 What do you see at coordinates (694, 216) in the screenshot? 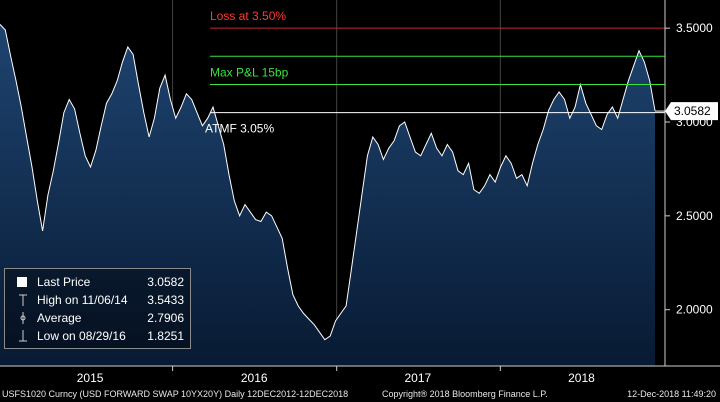
I see `y-tick-label: 2.5000` at bounding box center [694, 216].